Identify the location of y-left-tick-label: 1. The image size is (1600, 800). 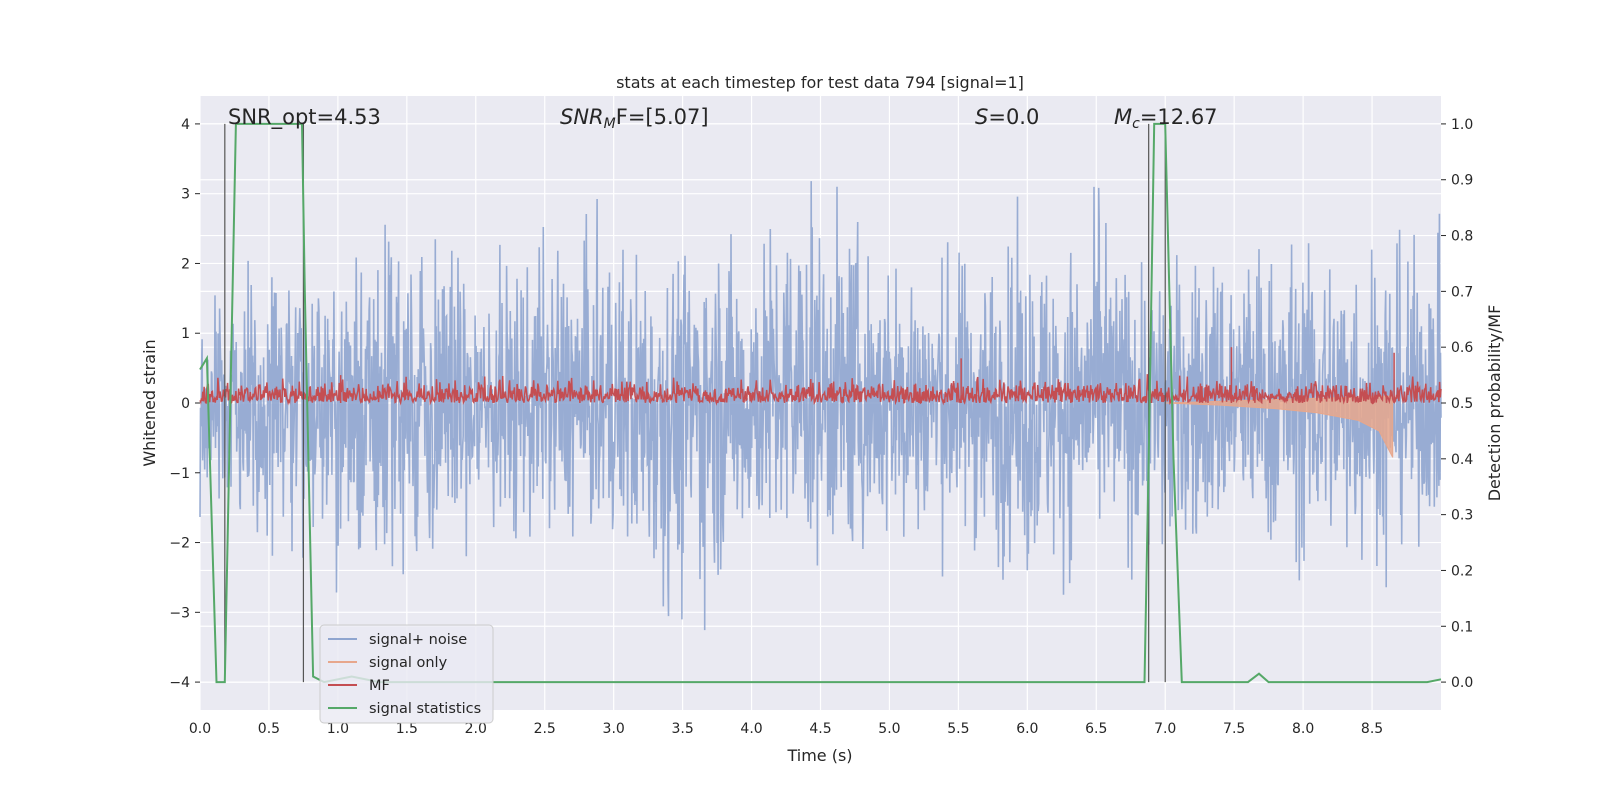
(185, 334).